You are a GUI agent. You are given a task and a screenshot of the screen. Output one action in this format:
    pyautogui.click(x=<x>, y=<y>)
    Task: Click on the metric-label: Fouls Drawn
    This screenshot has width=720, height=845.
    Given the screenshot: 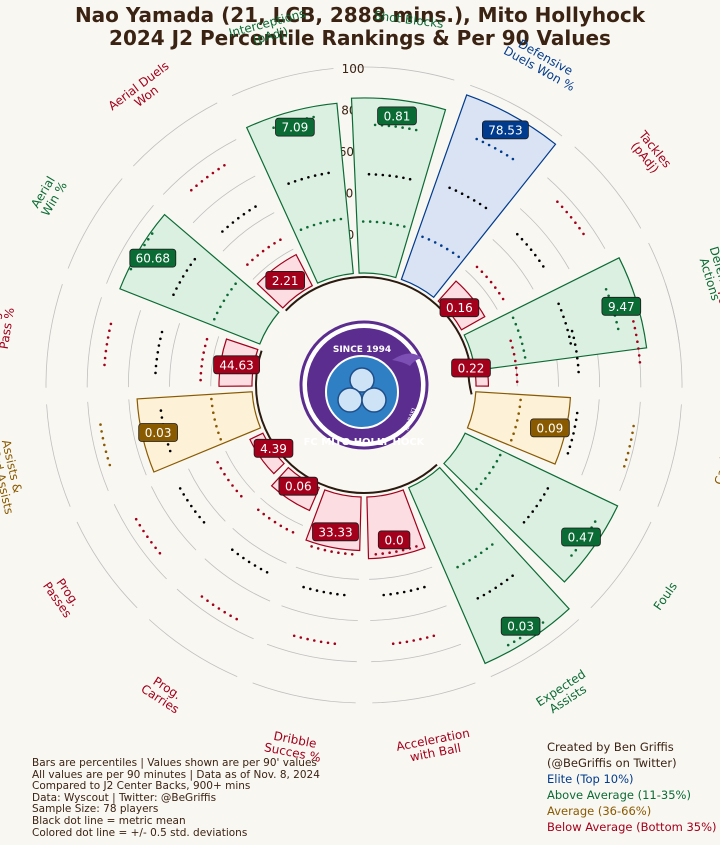 What is the action you would take?
    pyautogui.click(x=717, y=327)
    